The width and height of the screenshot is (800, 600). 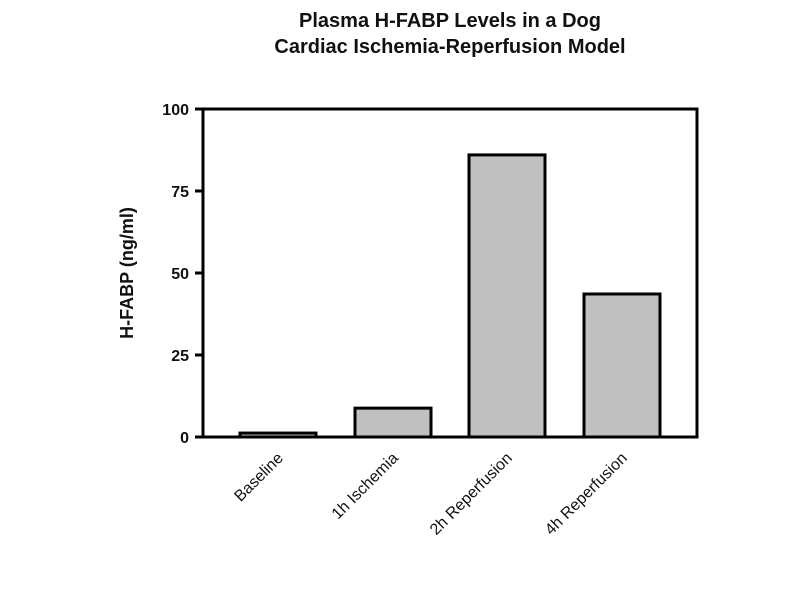 What do you see at coordinates (471, 494) in the screenshot?
I see `x-tick-label: 2h Reperfusion` at bounding box center [471, 494].